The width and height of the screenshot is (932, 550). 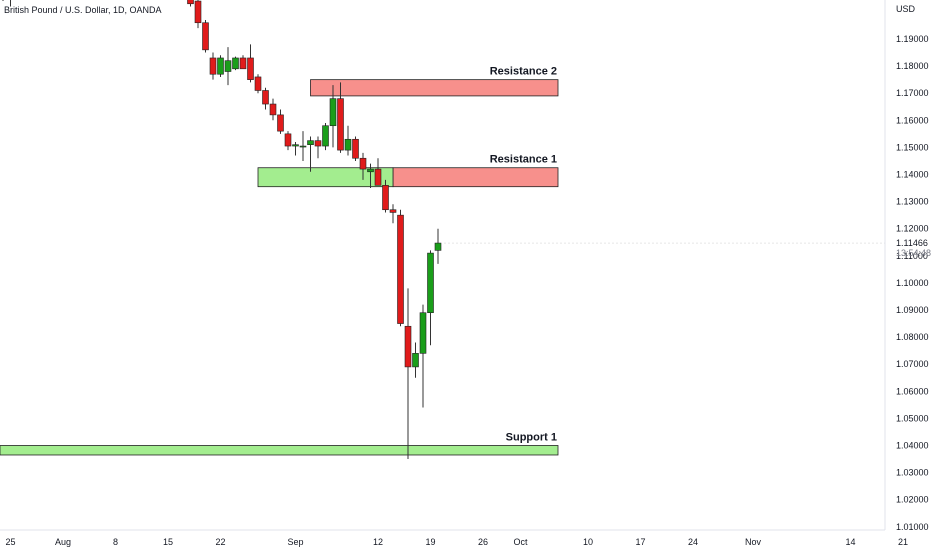 I want to click on x-tick-label: Aug, so click(x=63, y=542).